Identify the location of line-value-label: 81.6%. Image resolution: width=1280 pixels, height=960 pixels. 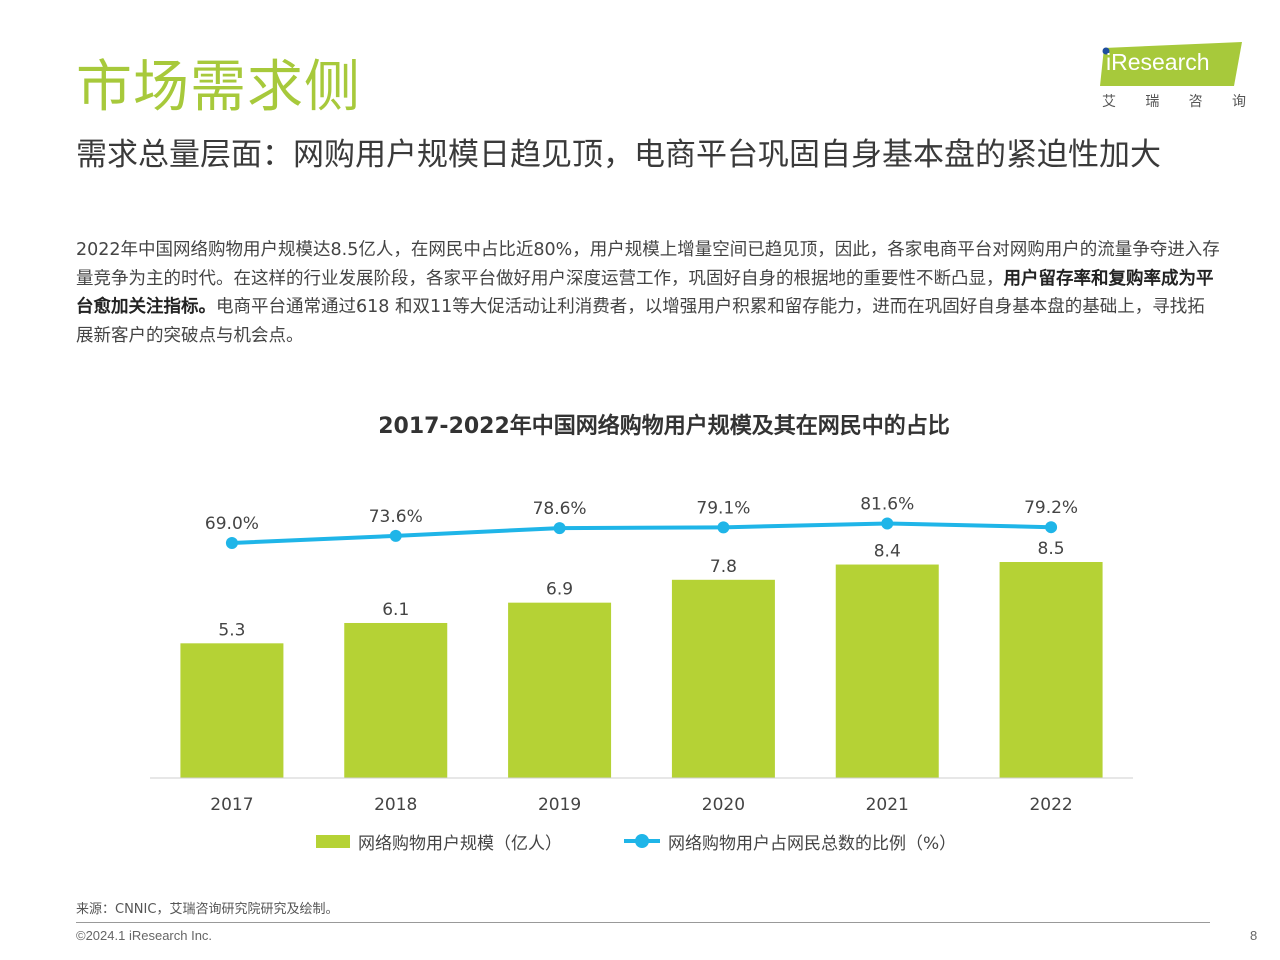
(887, 504).